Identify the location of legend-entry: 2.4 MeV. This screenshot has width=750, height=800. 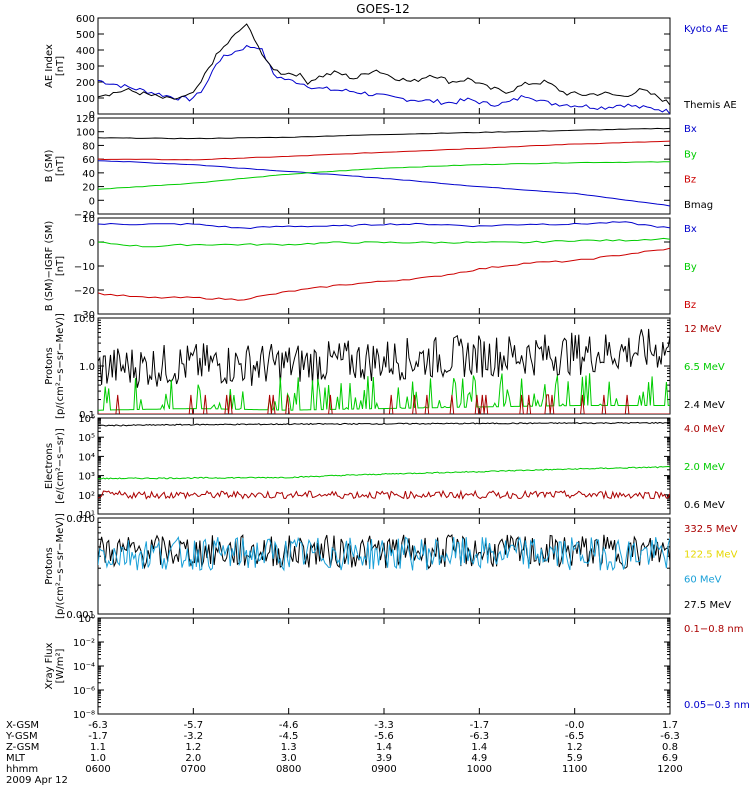
(704, 405).